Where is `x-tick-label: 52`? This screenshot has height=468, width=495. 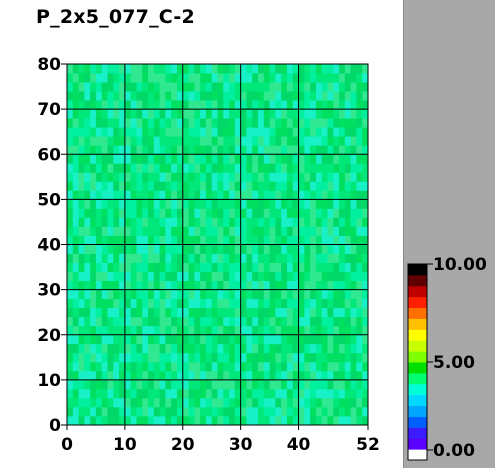
x-tick-label: 52 is located at coordinates (368, 445).